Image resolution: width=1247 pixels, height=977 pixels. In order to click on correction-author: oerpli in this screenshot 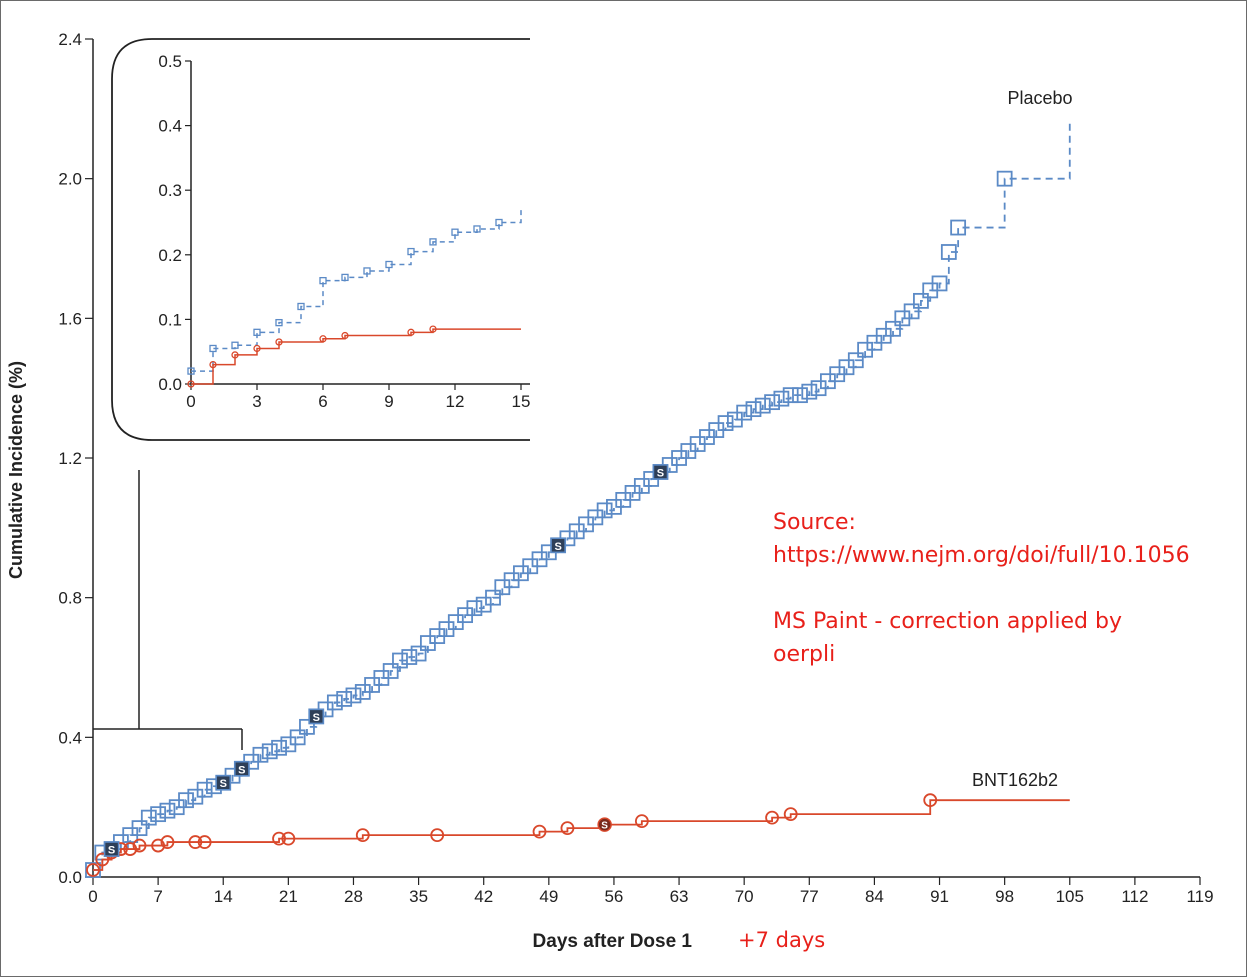, I will do `click(804, 654)`.